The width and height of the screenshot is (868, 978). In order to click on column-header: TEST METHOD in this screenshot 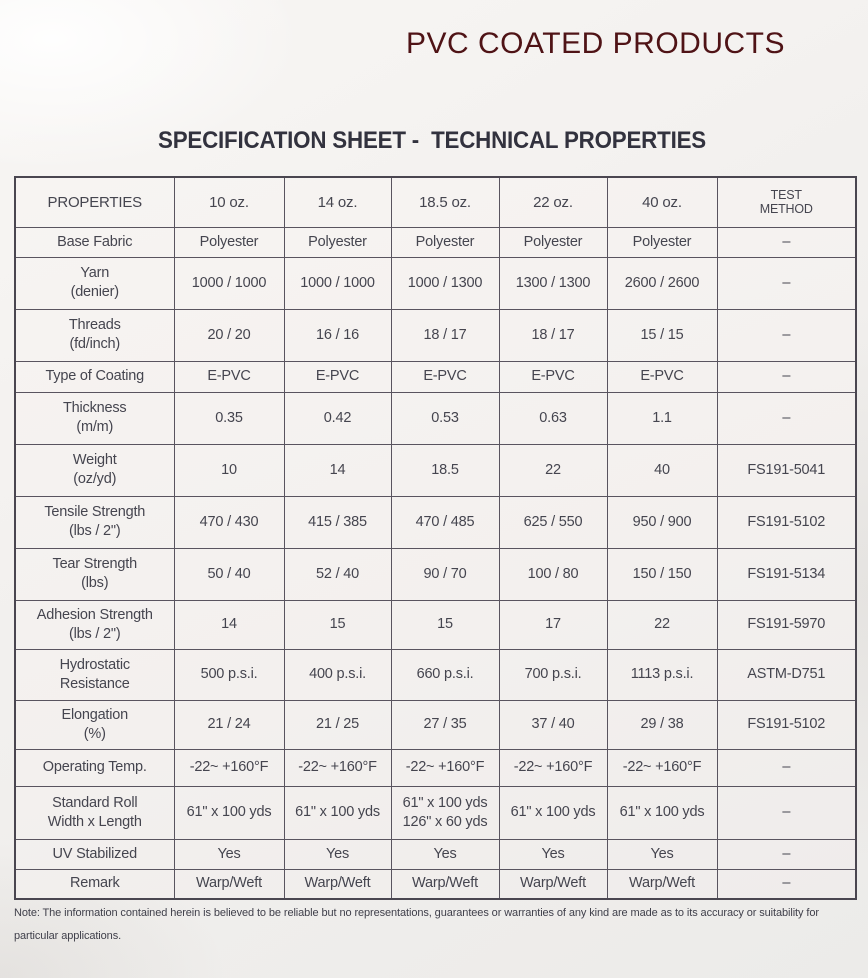, I will do `click(786, 202)`.